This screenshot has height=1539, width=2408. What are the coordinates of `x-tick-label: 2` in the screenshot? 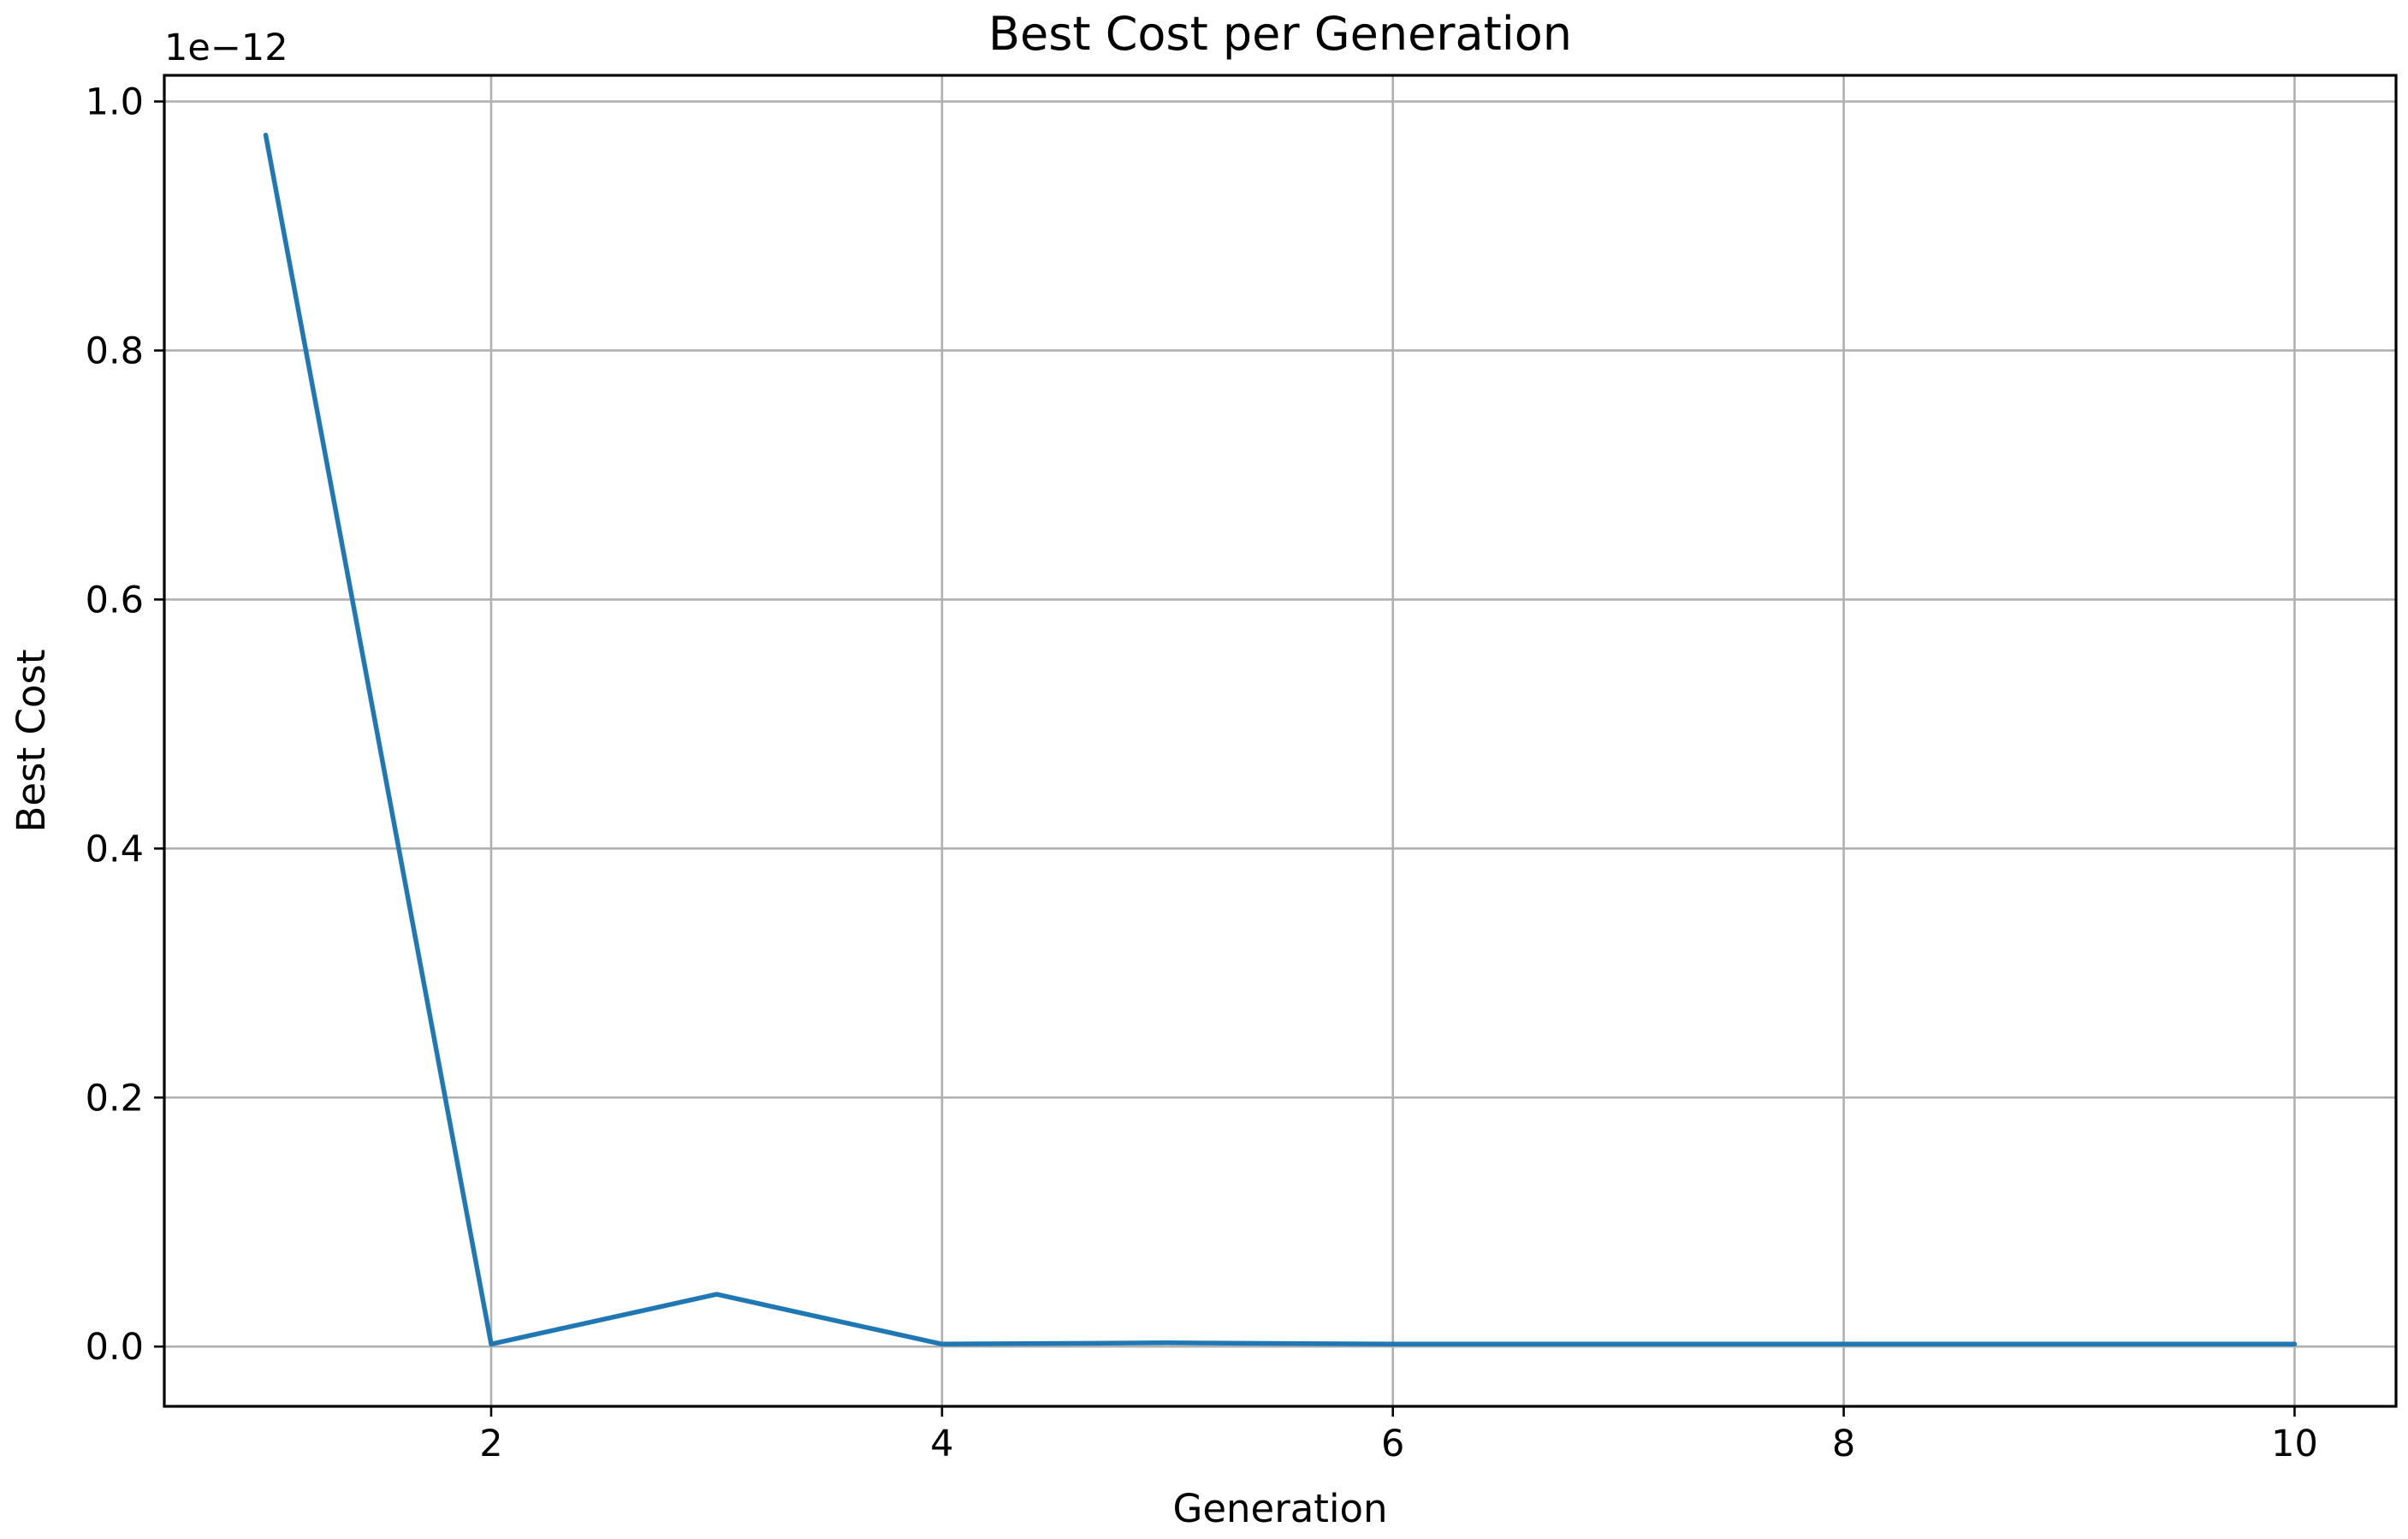 It's located at (491, 1444).